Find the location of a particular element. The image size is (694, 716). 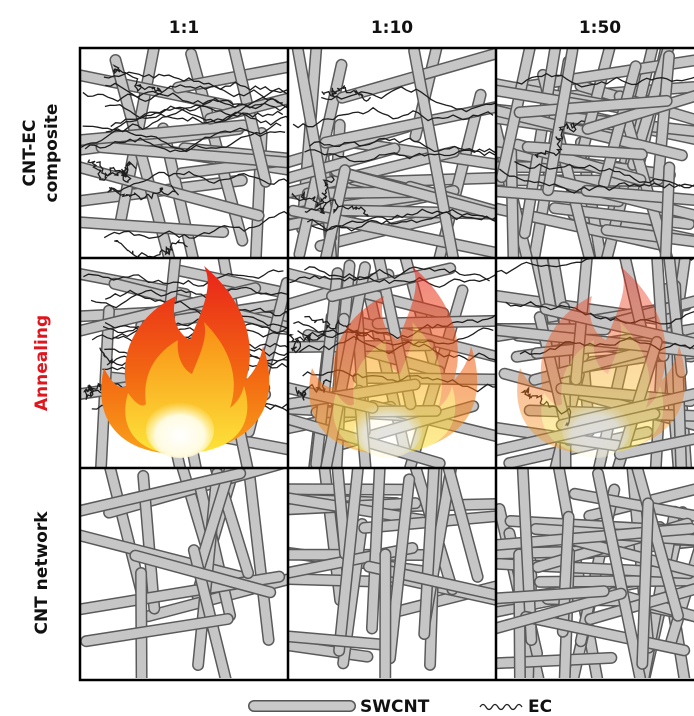

legend-label: SWCNT is located at coordinates (395, 706).